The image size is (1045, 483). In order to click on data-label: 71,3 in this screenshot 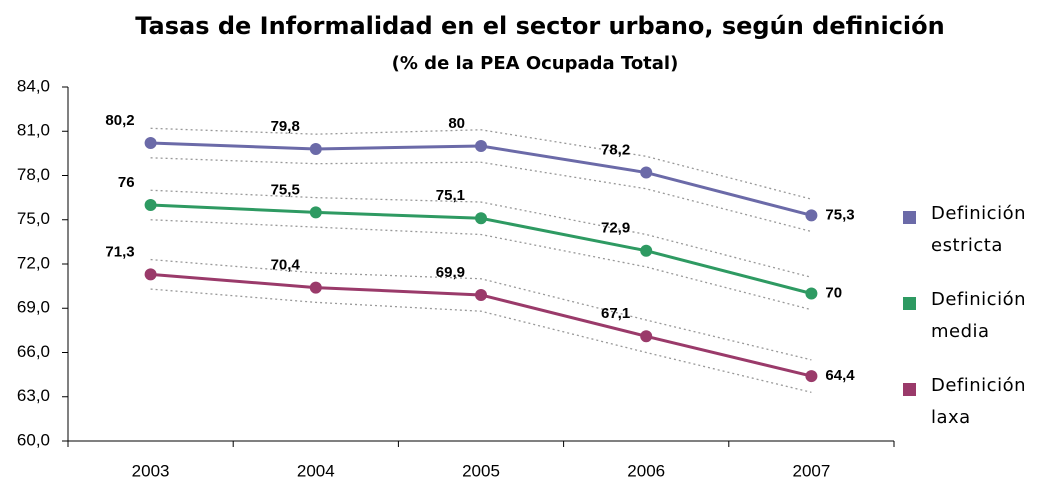, I will do `click(119, 251)`.